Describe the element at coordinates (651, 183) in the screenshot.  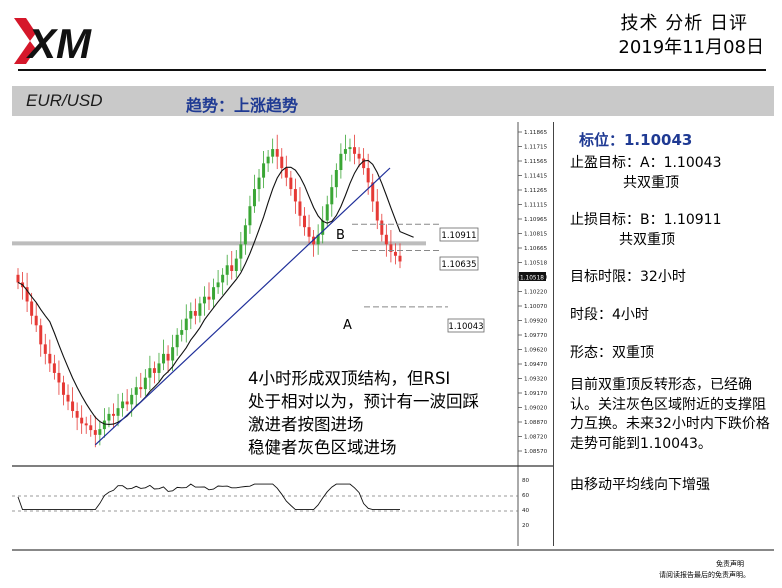
I see `take-profit-sub: 共双重顶` at that location.